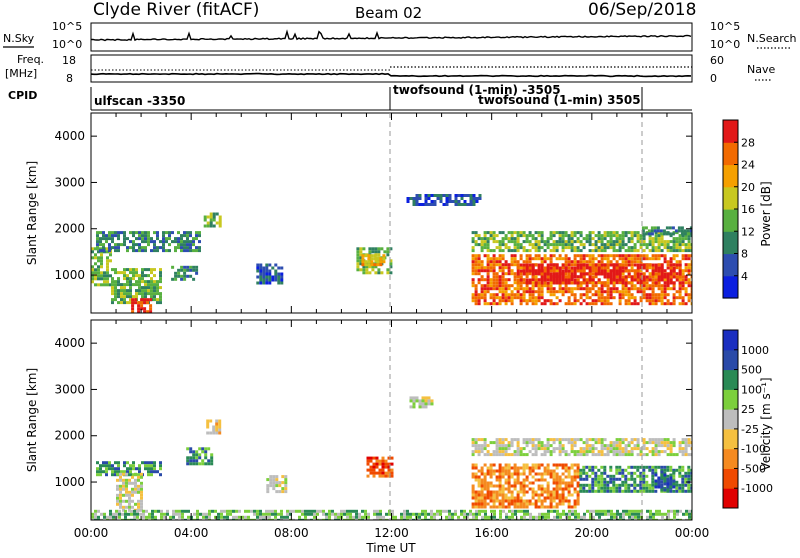 The width and height of the screenshot is (800, 558). I want to click on nave-right-tick-bottom: 0, so click(713, 78).